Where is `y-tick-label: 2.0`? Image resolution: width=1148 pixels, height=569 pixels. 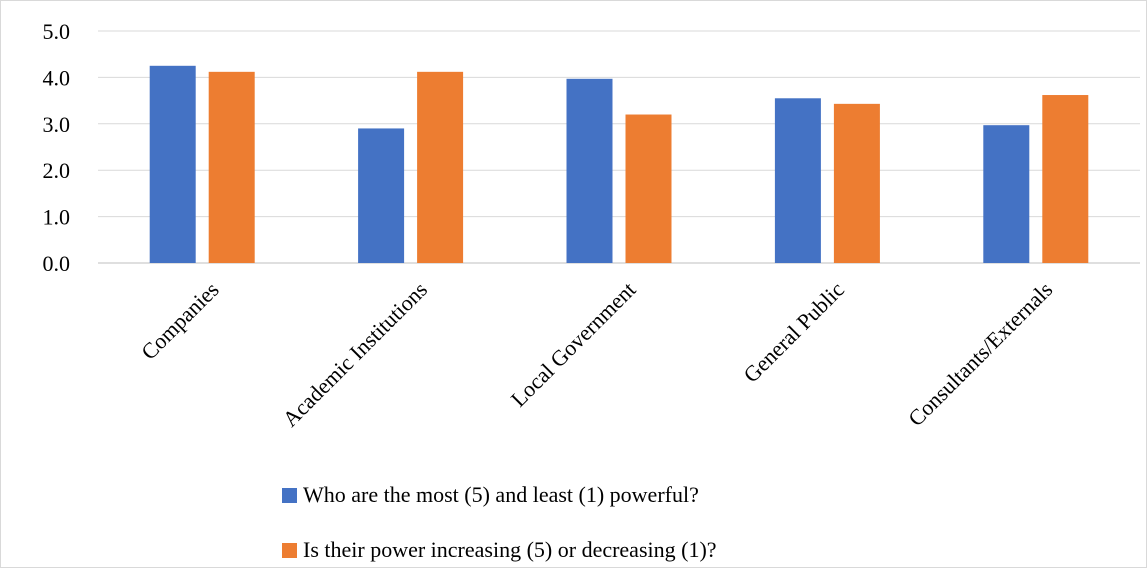 y-tick-label: 2.0 is located at coordinates (57, 170).